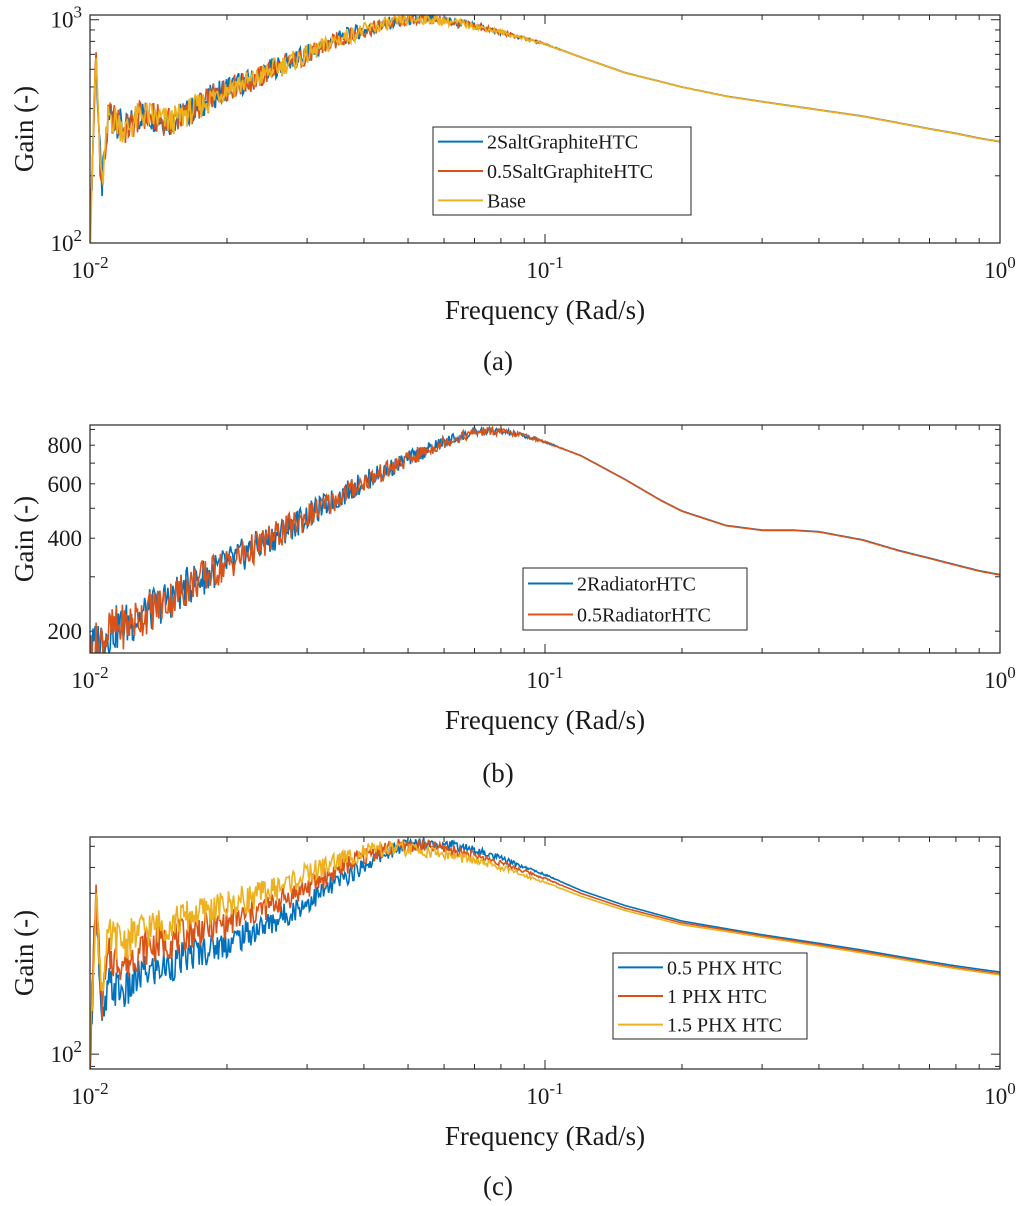 This screenshot has width=1022, height=1206. I want to click on y-tick-label: 200, so click(65, 631).